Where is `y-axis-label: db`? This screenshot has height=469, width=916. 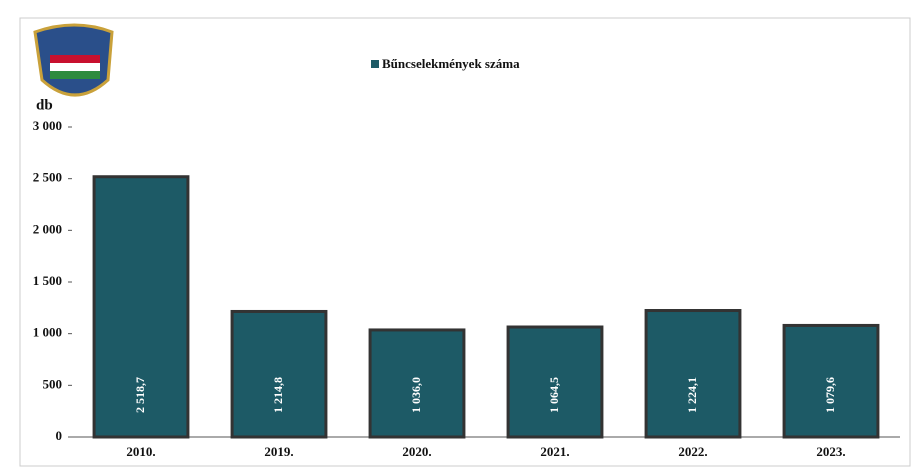 y-axis-label: db is located at coordinates (44, 105).